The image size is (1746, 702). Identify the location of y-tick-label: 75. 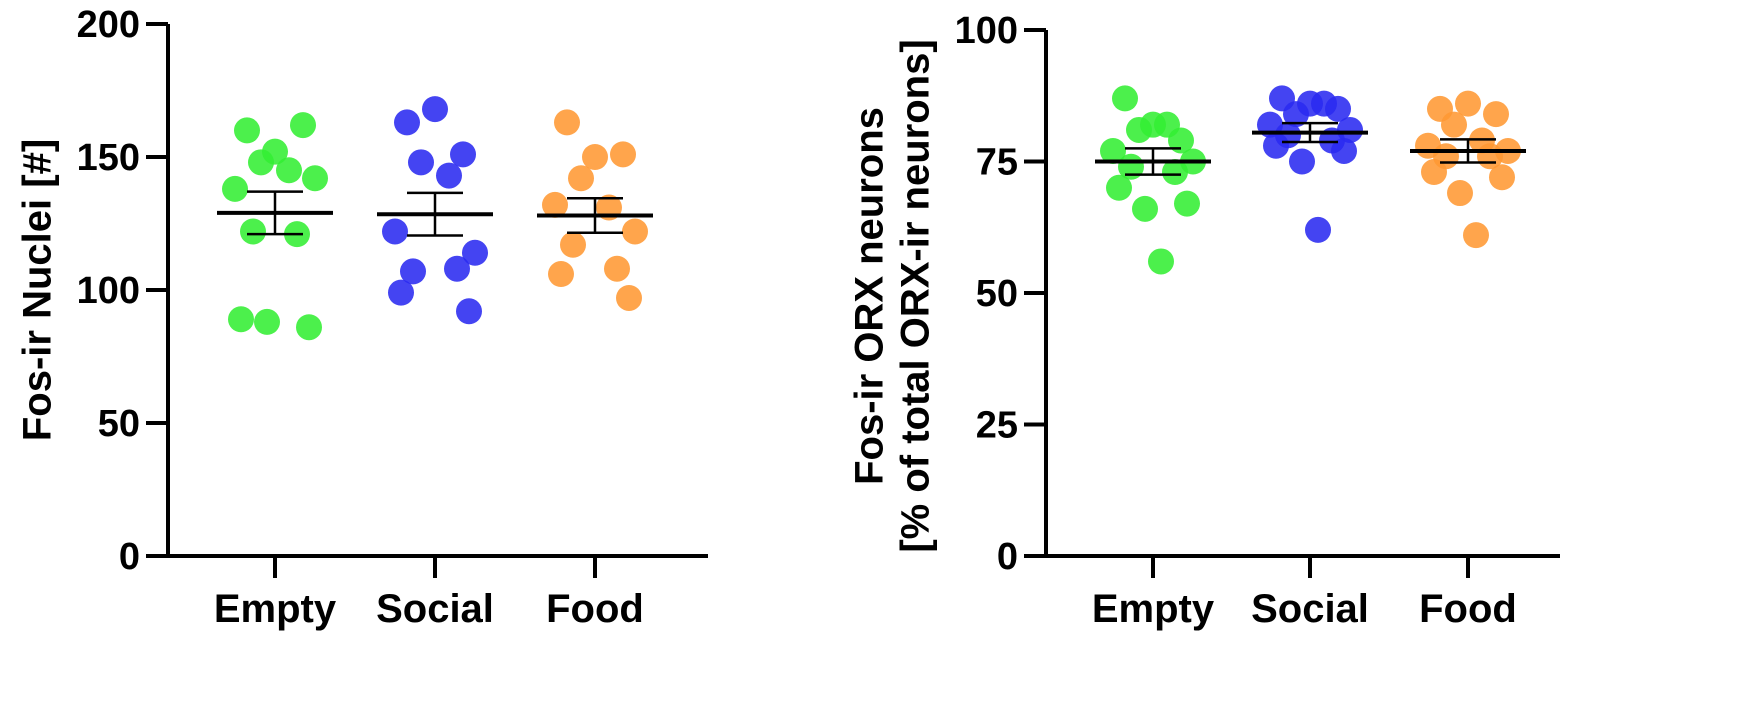
(997, 163).